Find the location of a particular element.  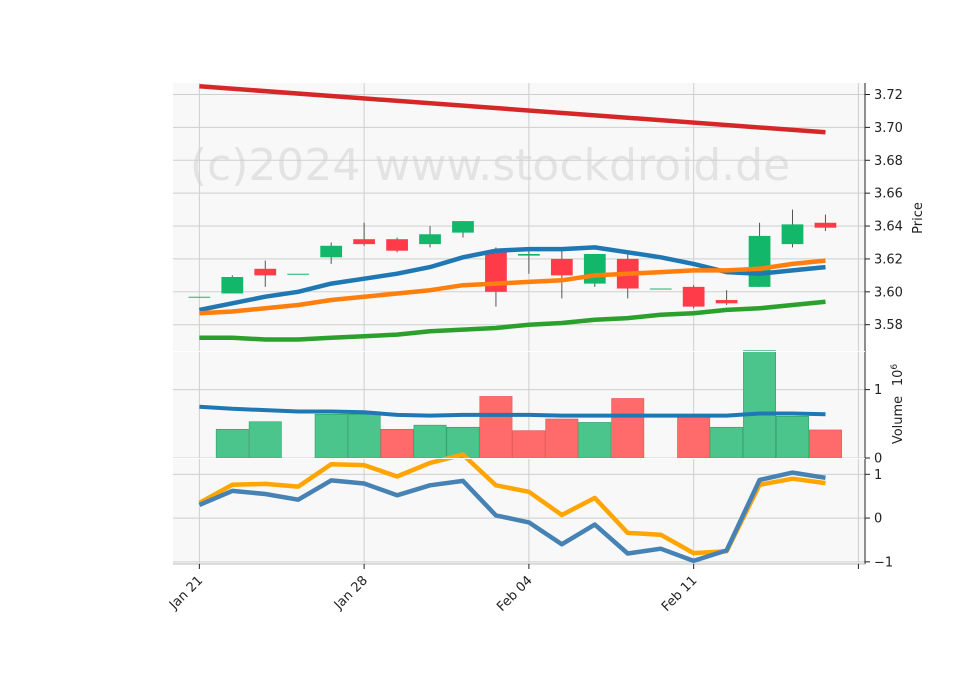

volume-axis-label: Volume is located at coordinates (898, 420).